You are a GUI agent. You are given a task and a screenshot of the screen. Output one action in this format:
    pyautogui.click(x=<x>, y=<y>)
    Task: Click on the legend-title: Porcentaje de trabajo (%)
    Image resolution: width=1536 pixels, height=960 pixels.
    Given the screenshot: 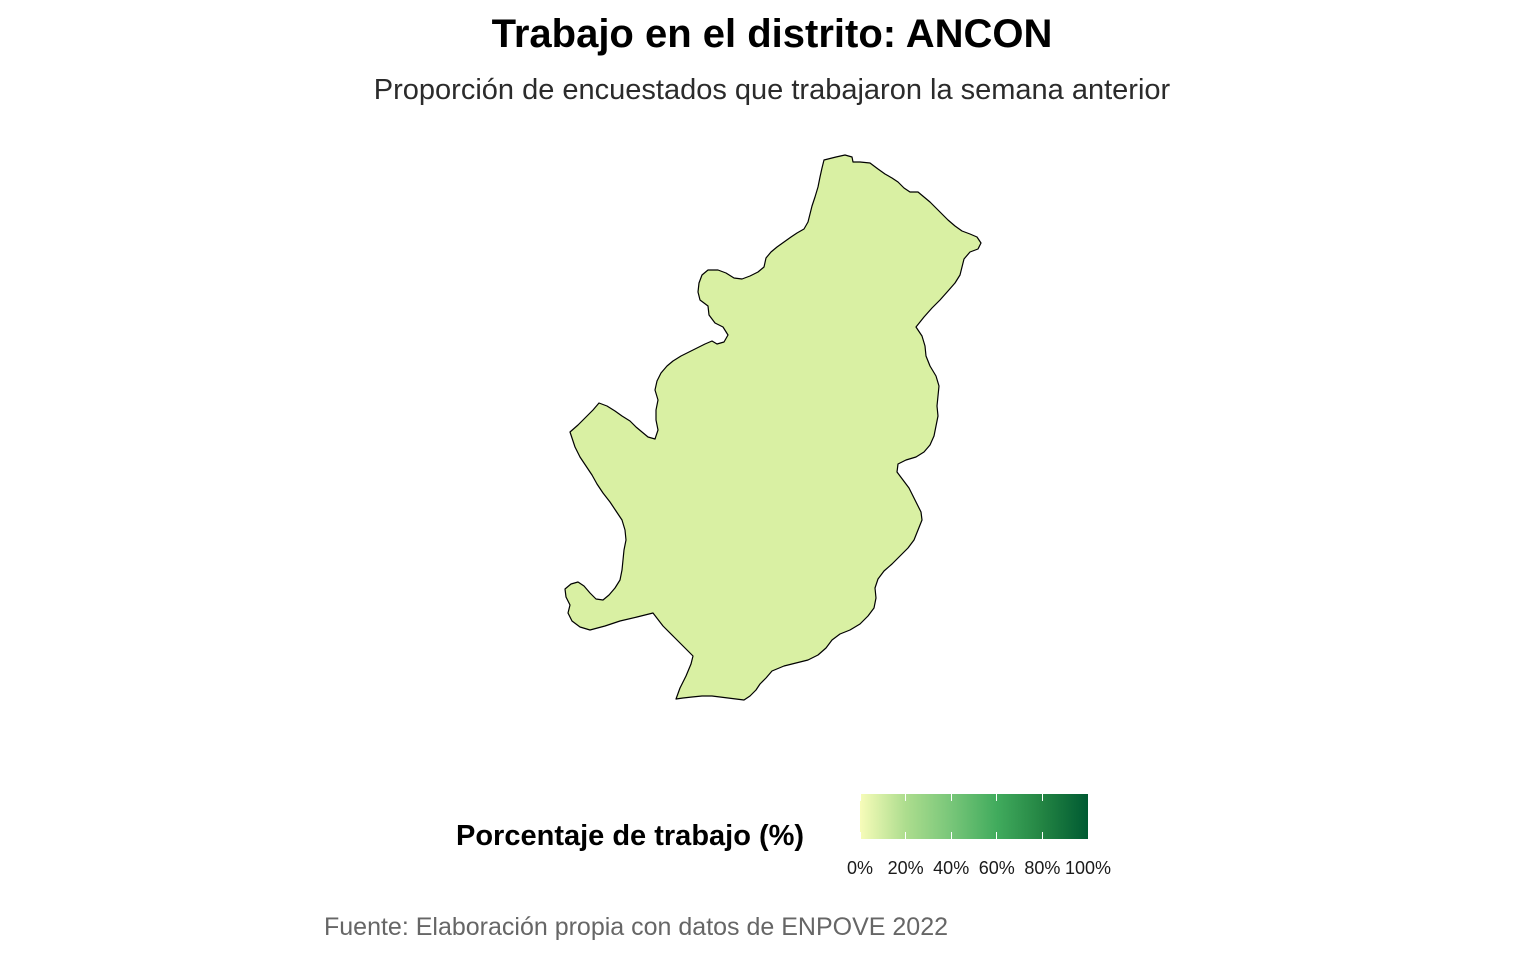 What is the action you would take?
    pyautogui.click(x=630, y=836)
    